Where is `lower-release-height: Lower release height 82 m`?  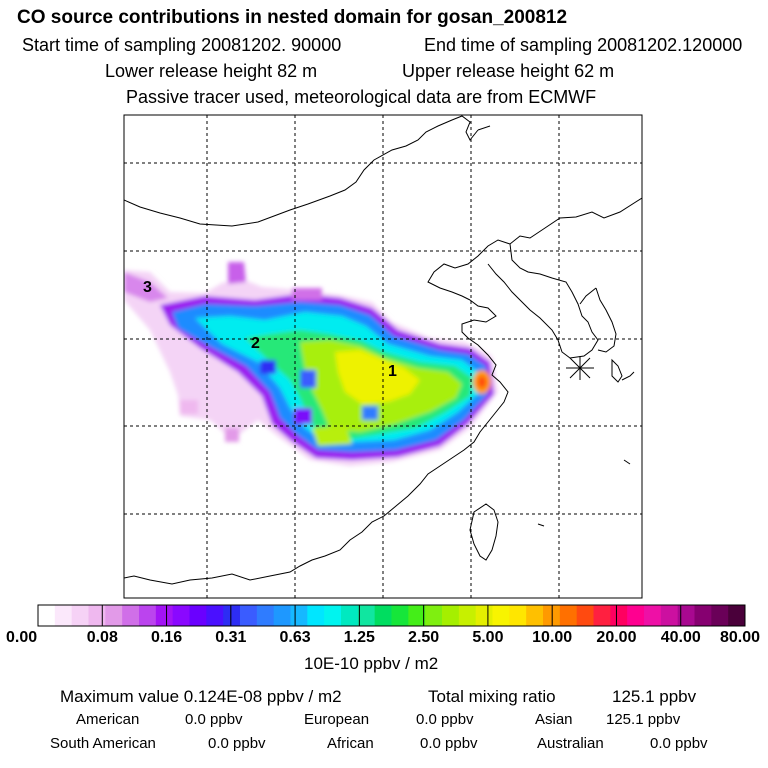
lower-release-height: Lower release height 82 m is located at coordinates (211, 71).